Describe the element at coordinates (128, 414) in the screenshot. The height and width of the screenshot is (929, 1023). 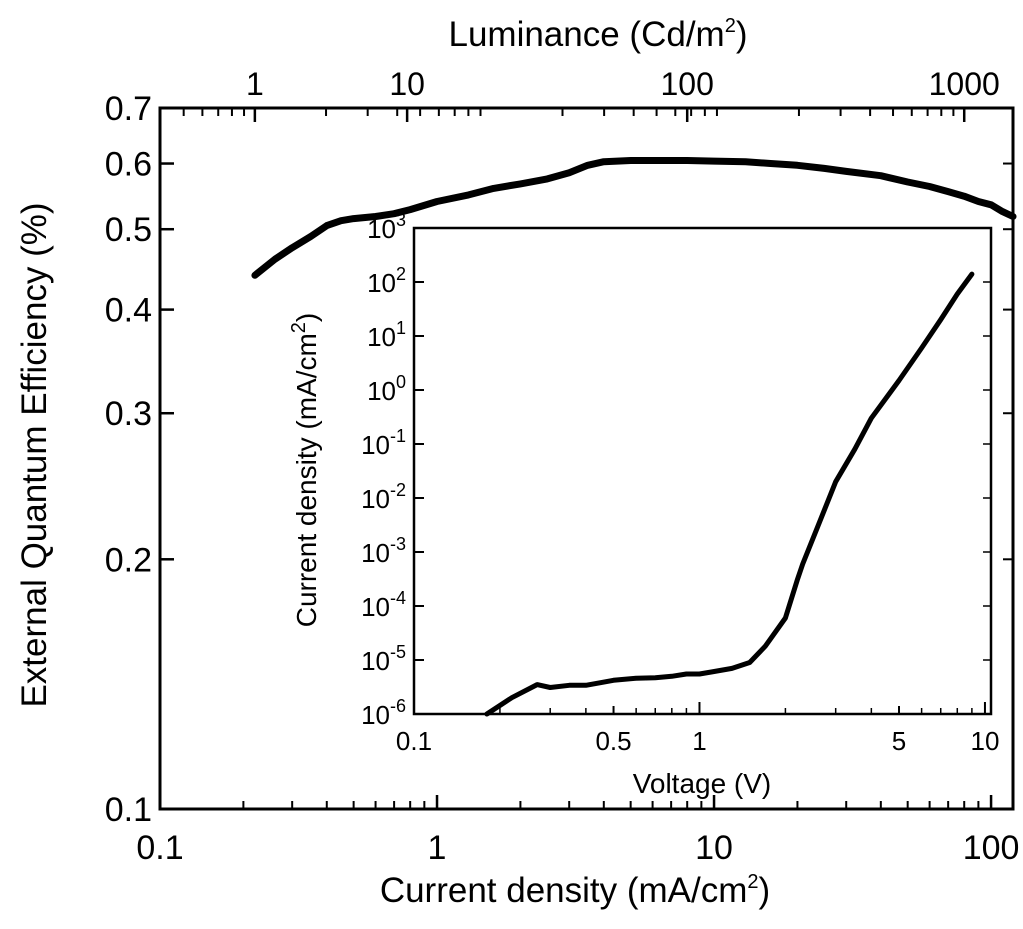
I see `y-tick-label: 0.3` at that location.